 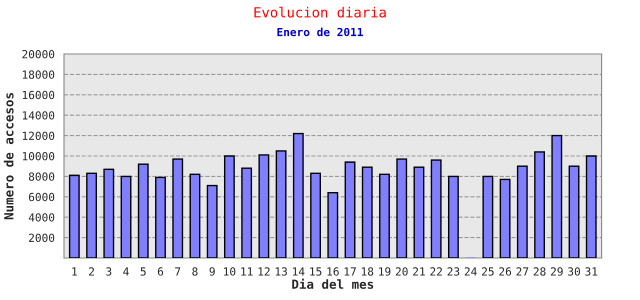 What do you see at coordinates (333, 283) in the screenshot?
I see `x-axis-title: Dia del mes` at bounding box center [333, 283].